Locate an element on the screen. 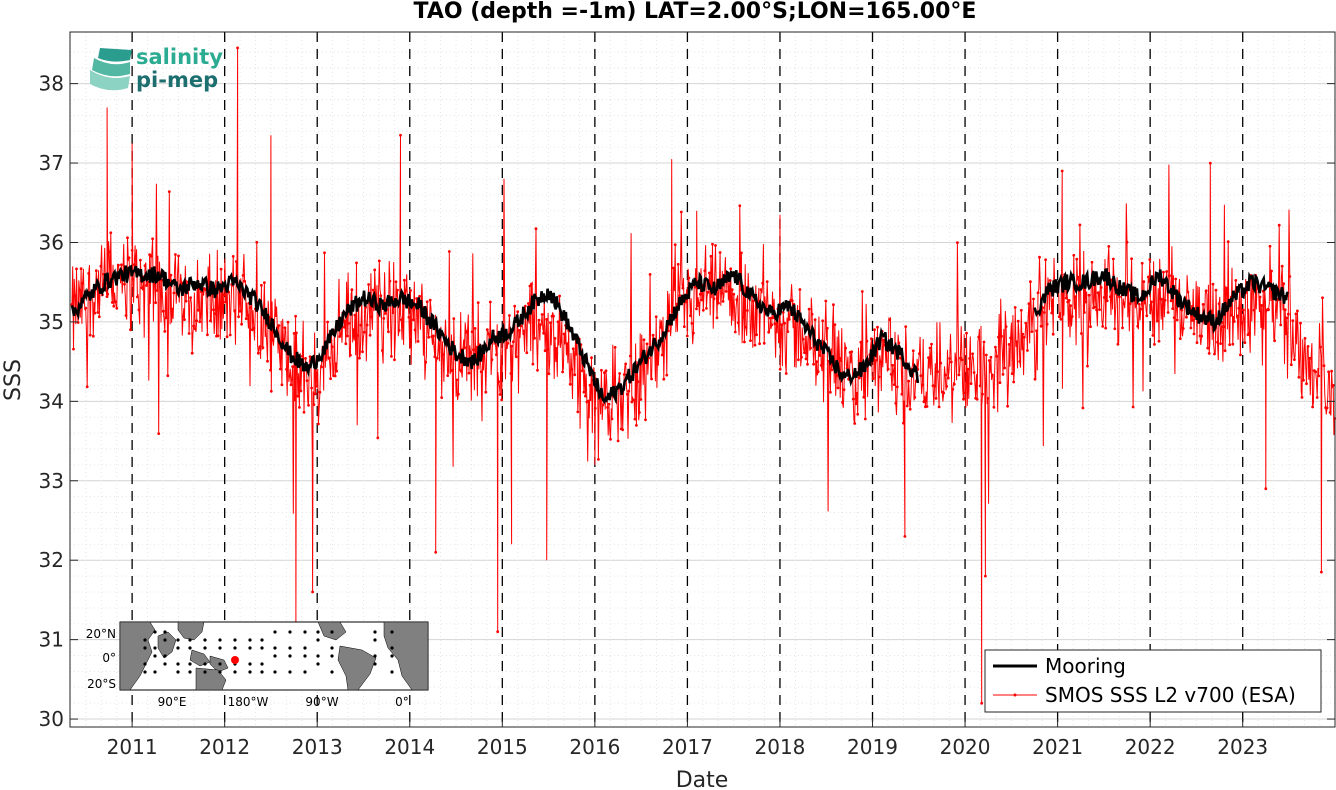 The height and width of the screenshot is (790, 1336). legend-label-smos: SMOS SSS L2 v700 (ESA) is located at coordinates (1170, 695).